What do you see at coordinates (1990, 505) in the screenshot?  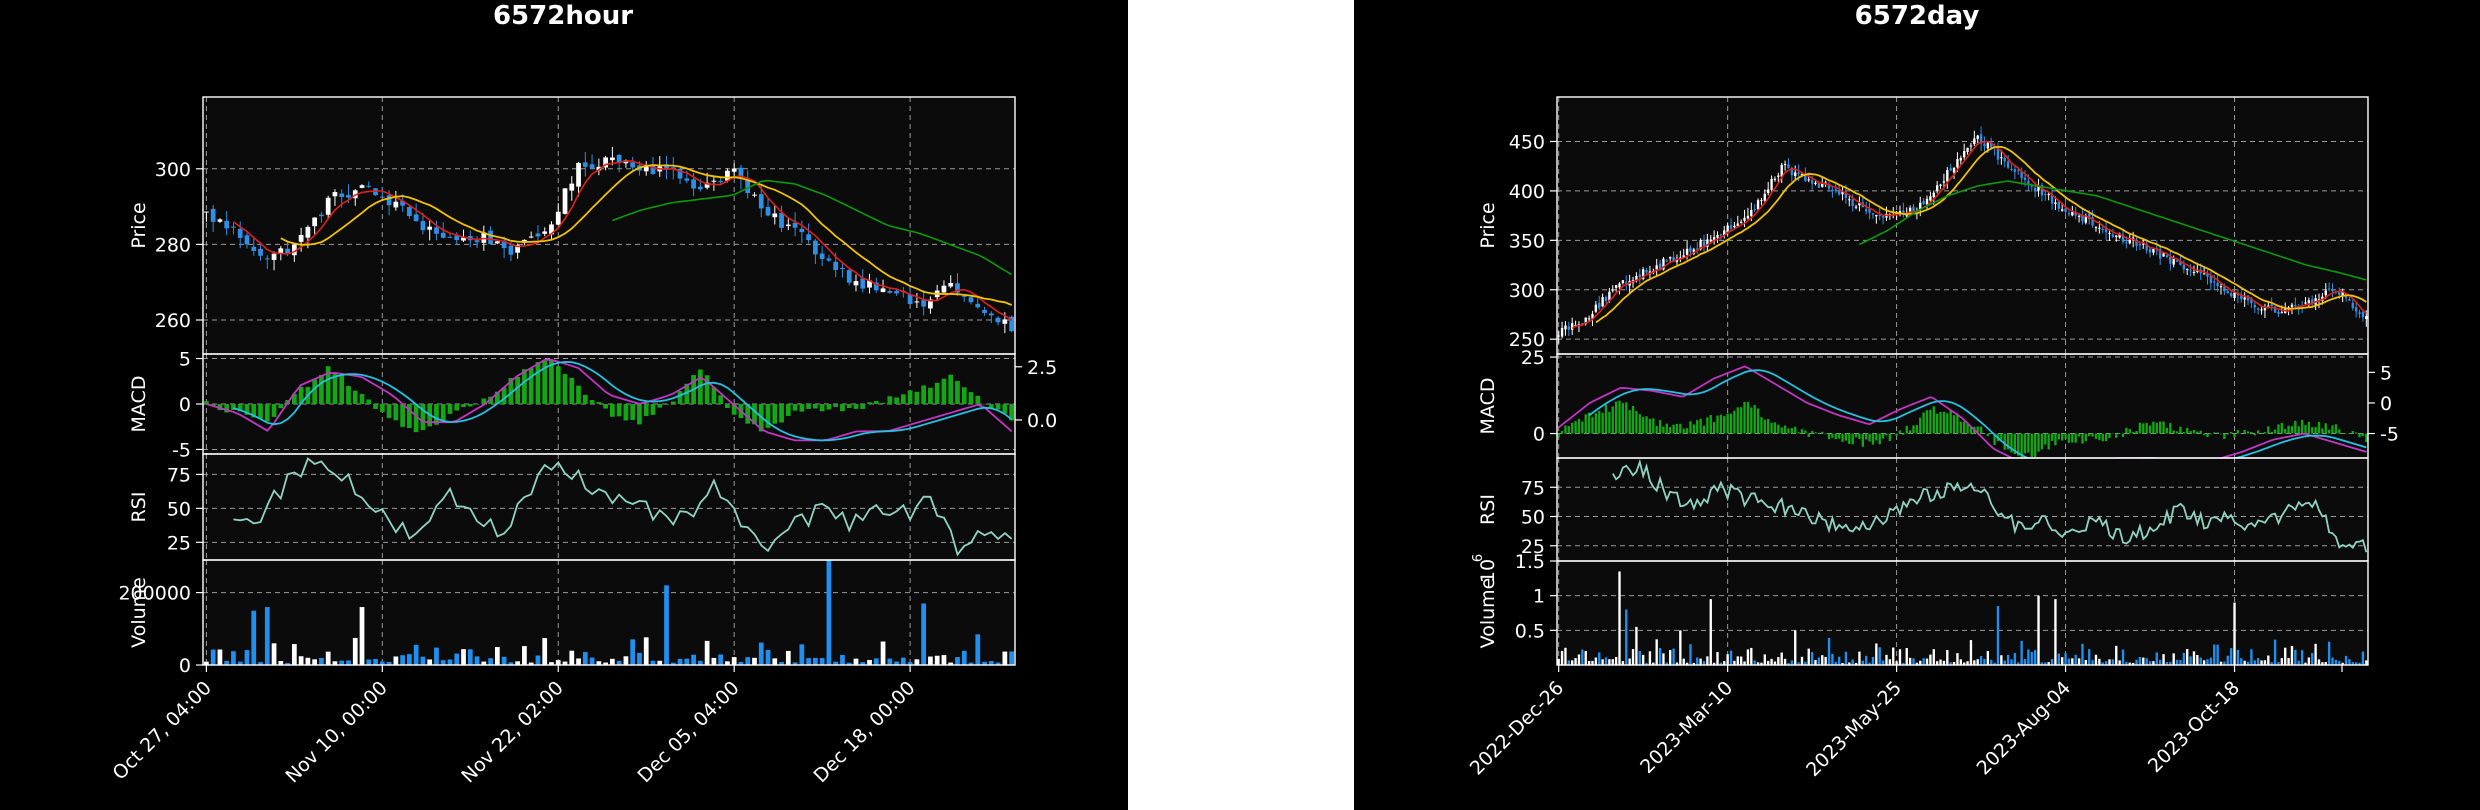 I see `rsi-line` at bounding box center [1990, 505].